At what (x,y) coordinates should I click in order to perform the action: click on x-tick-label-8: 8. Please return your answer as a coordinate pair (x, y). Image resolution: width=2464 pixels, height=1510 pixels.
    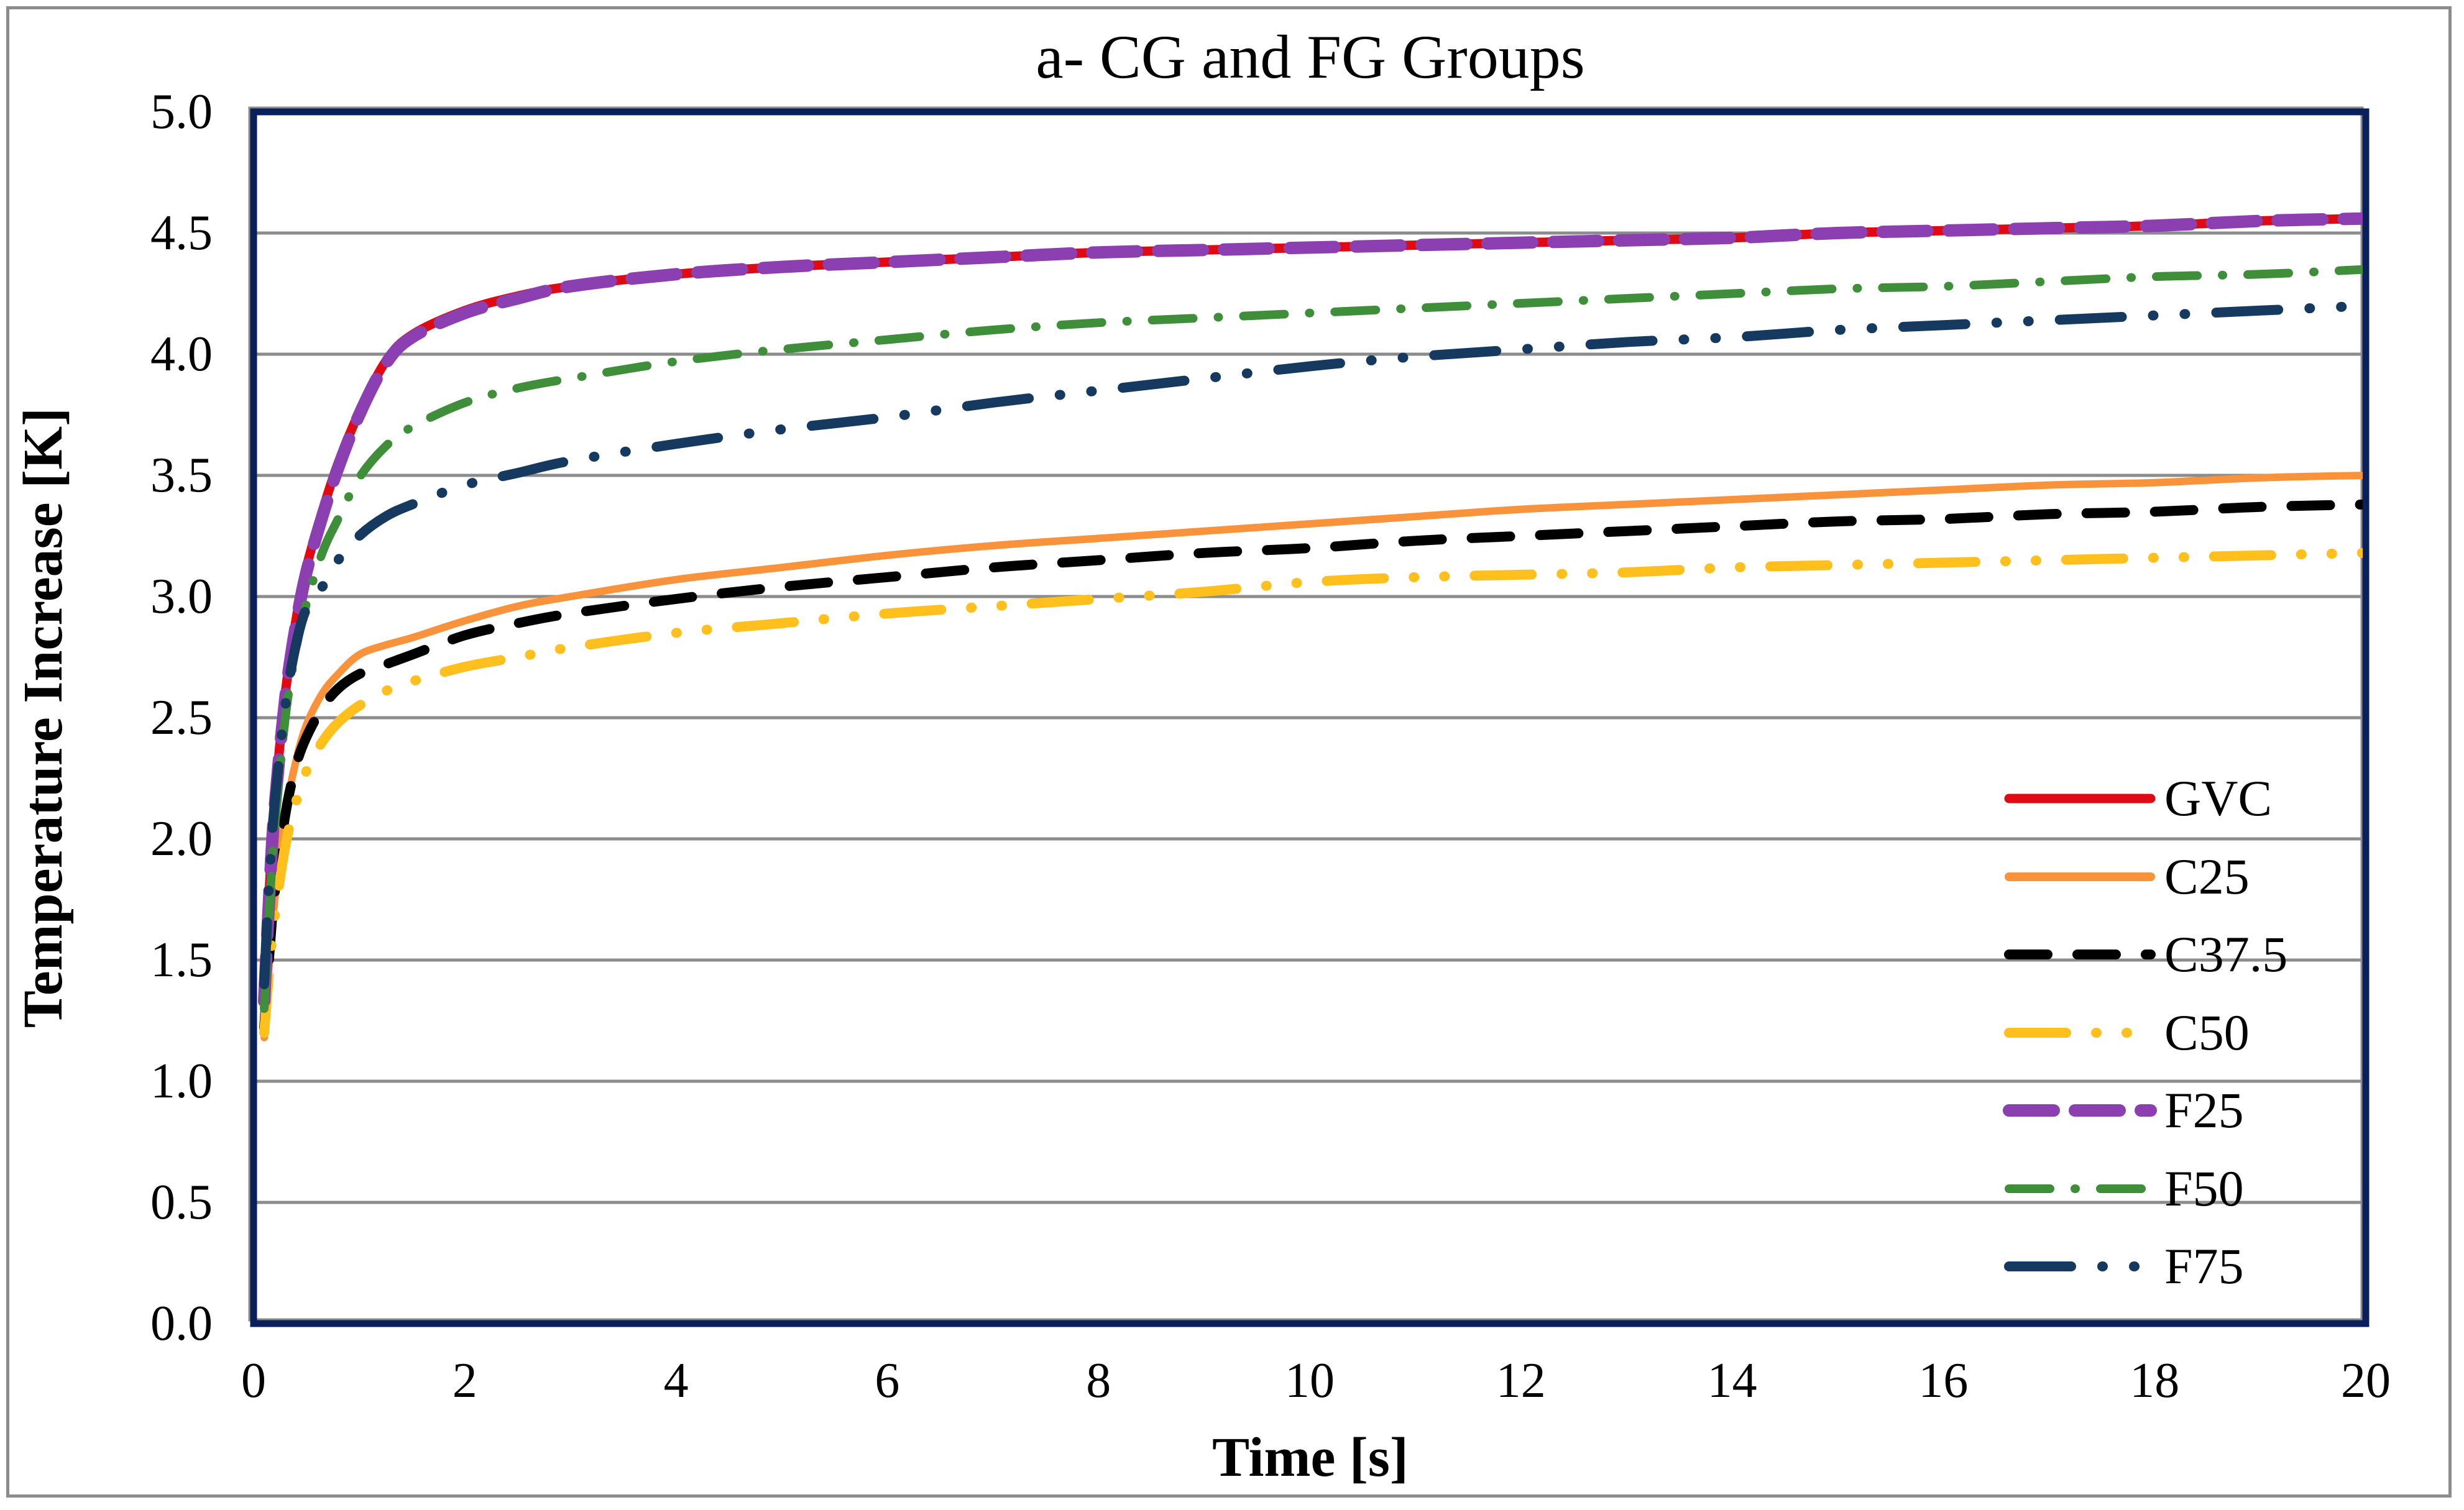
    Looking at the image, I should click on (1098, 1380).